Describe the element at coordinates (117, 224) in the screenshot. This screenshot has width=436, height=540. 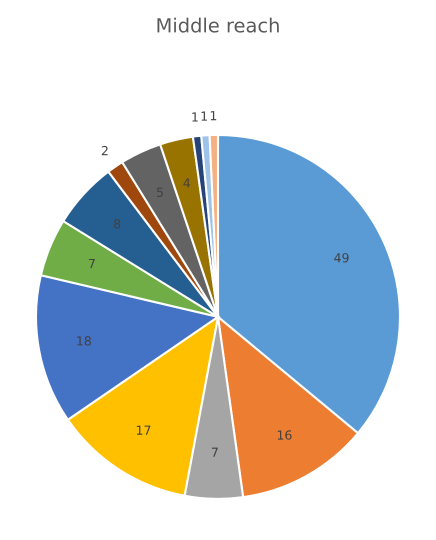
I see `data-label: 8` at that location.